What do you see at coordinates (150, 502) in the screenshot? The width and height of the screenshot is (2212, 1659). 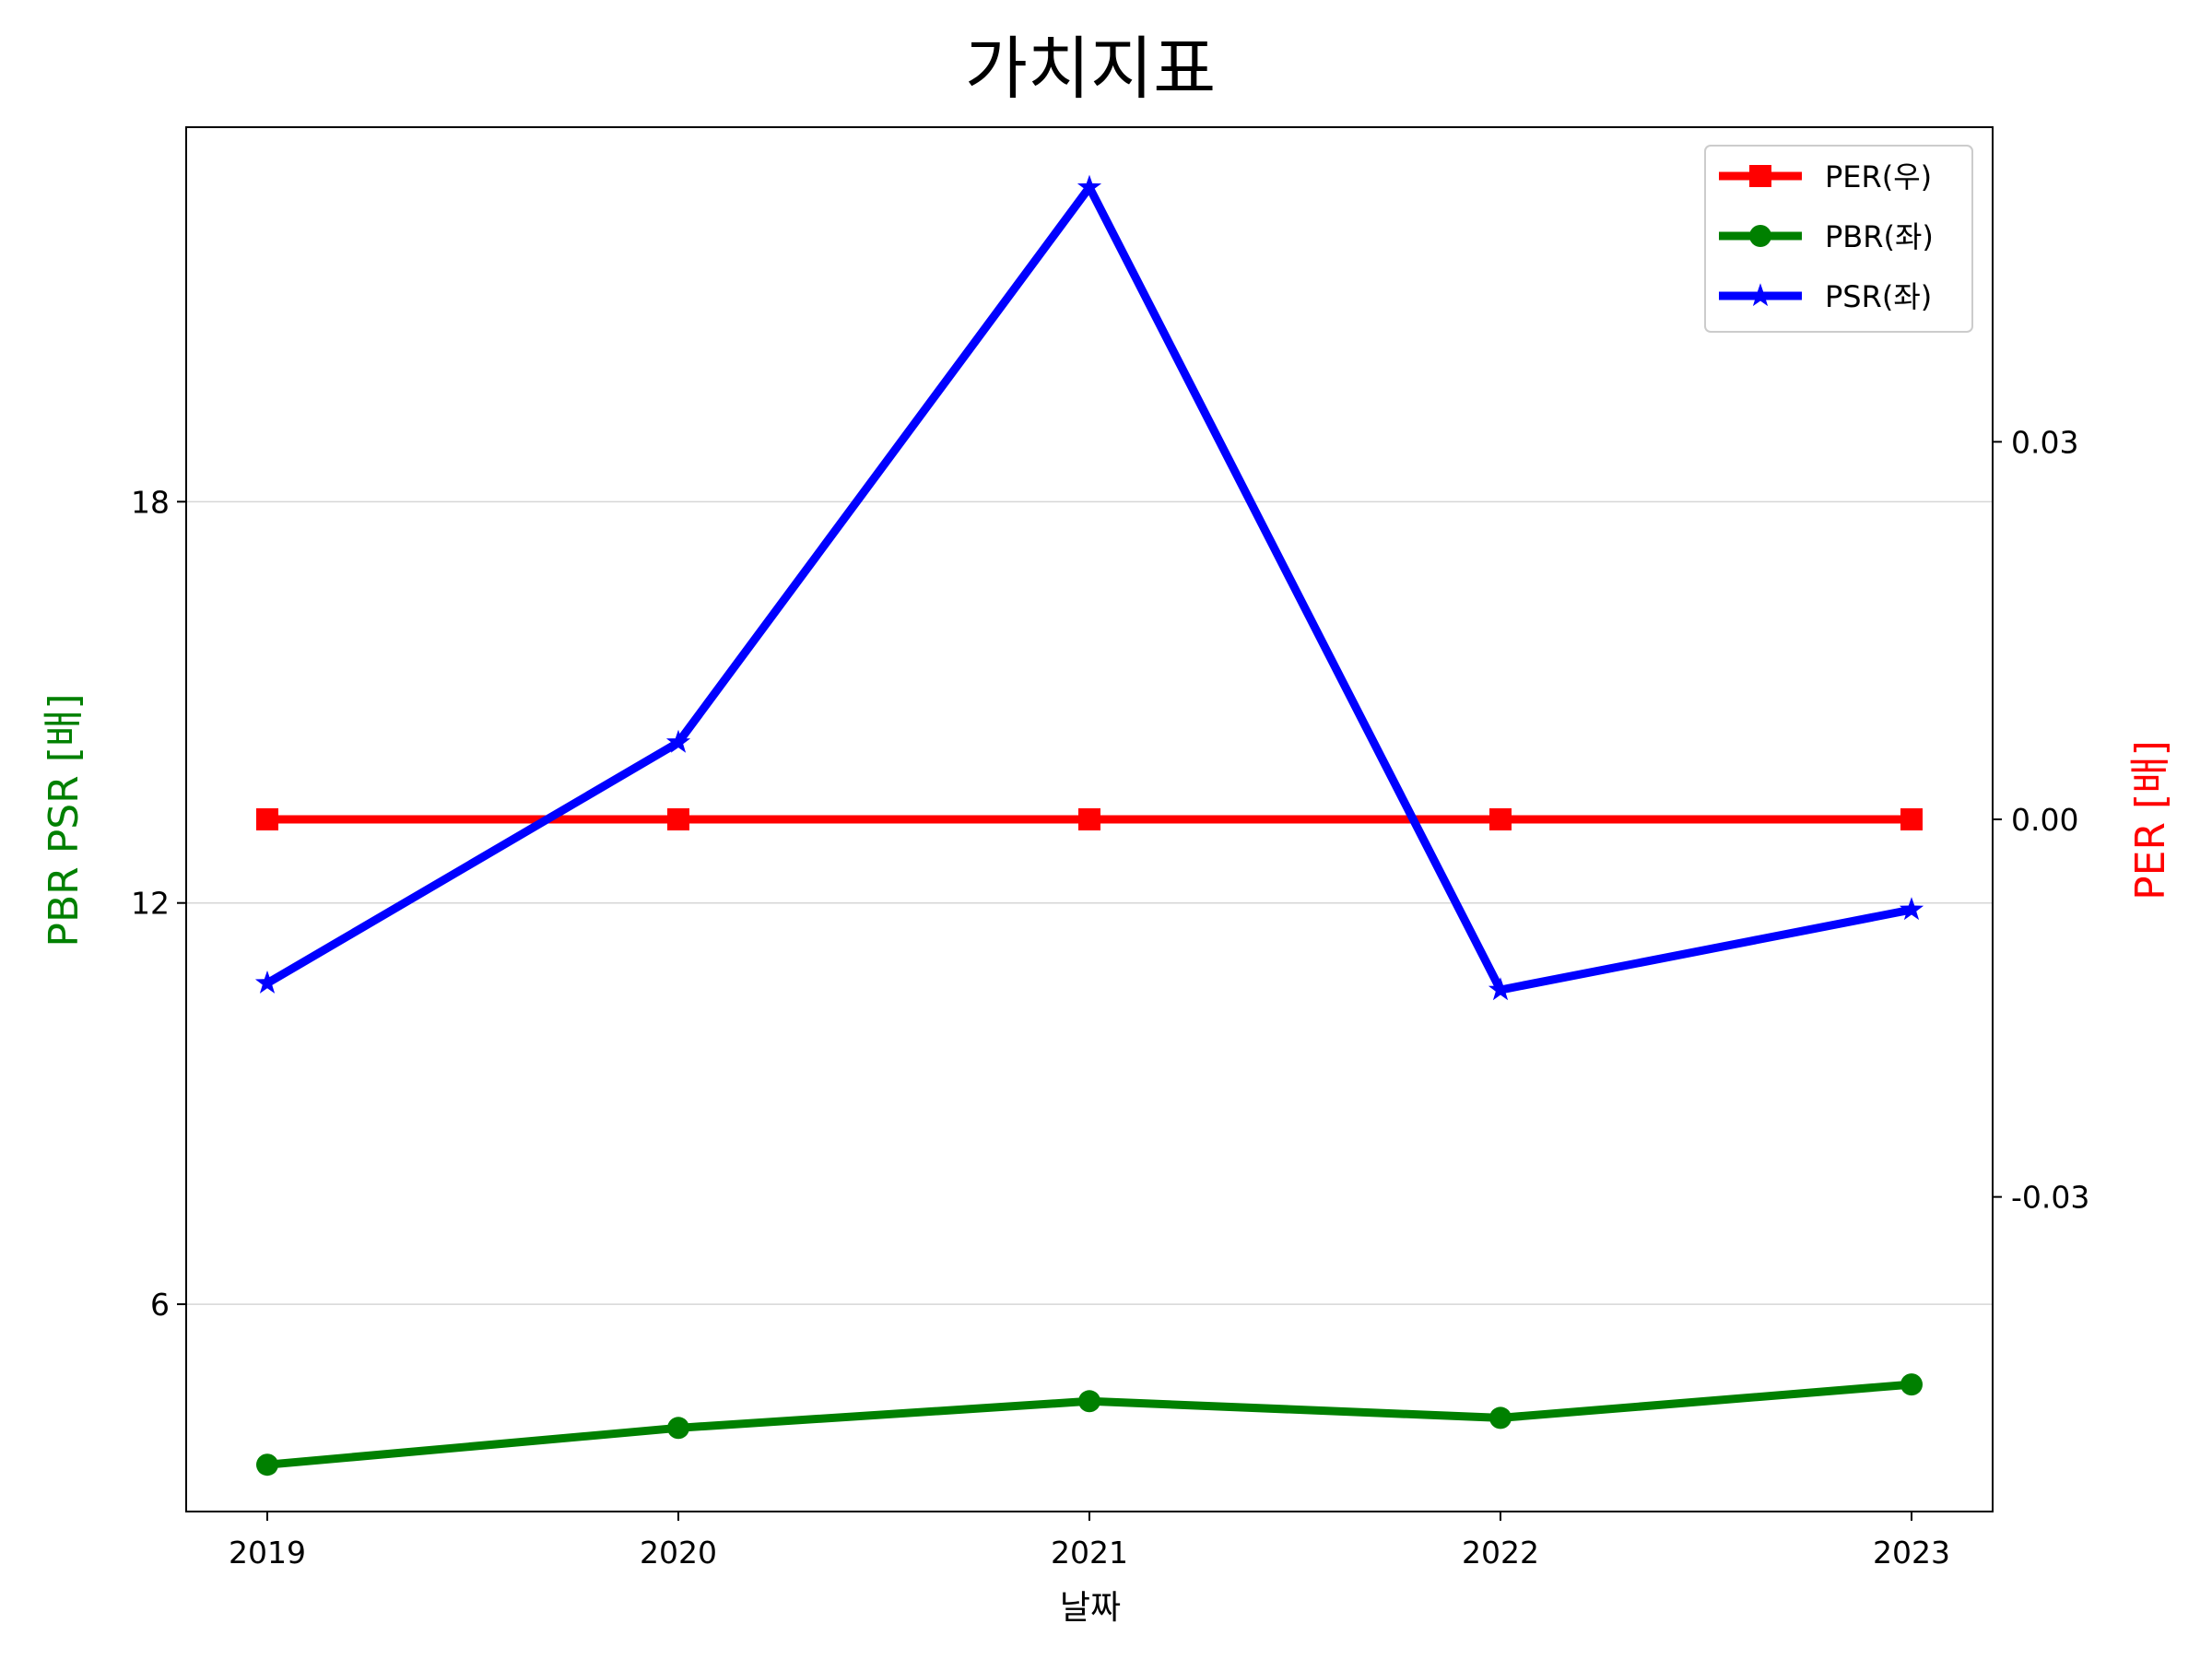 I see `left-tick-label: 18` at bounding box center [150, 502].